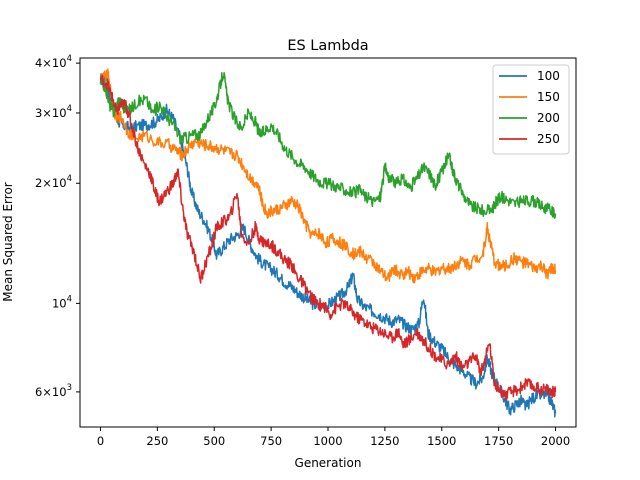 This screenshot has width=640, height=480. I want to click on y-tick-label: 4×10⁴, so click(53, 62).